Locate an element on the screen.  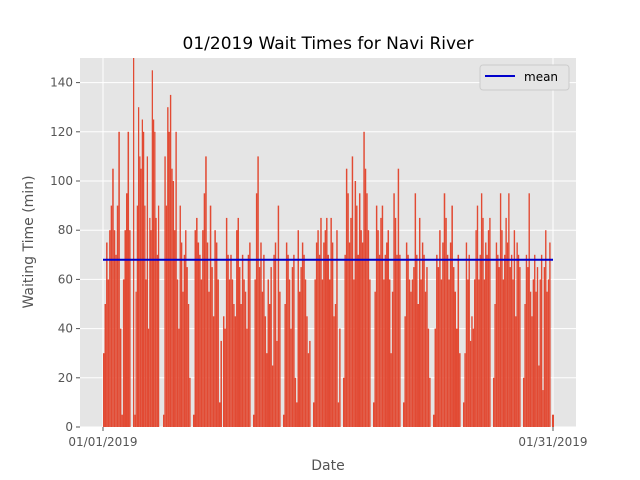
x-tick-label: 01/01/2019 is located at coordinates (102, 442).